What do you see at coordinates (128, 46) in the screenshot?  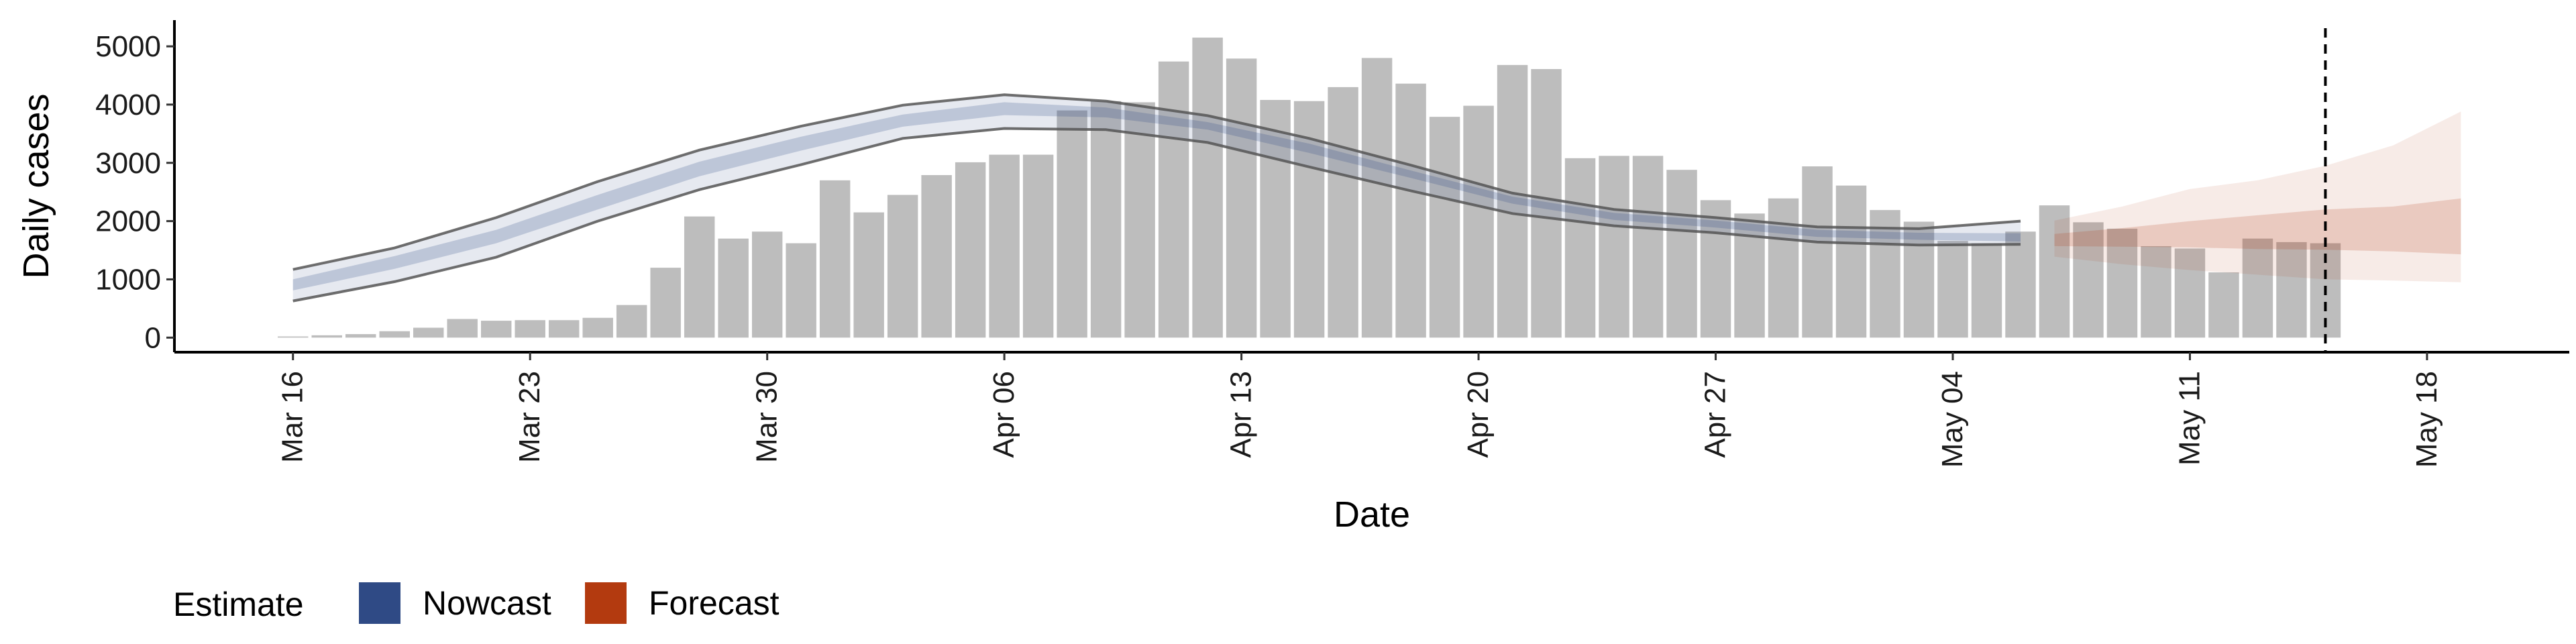 I see `y-tick-label: 5000` at bounding box center [128, 46].